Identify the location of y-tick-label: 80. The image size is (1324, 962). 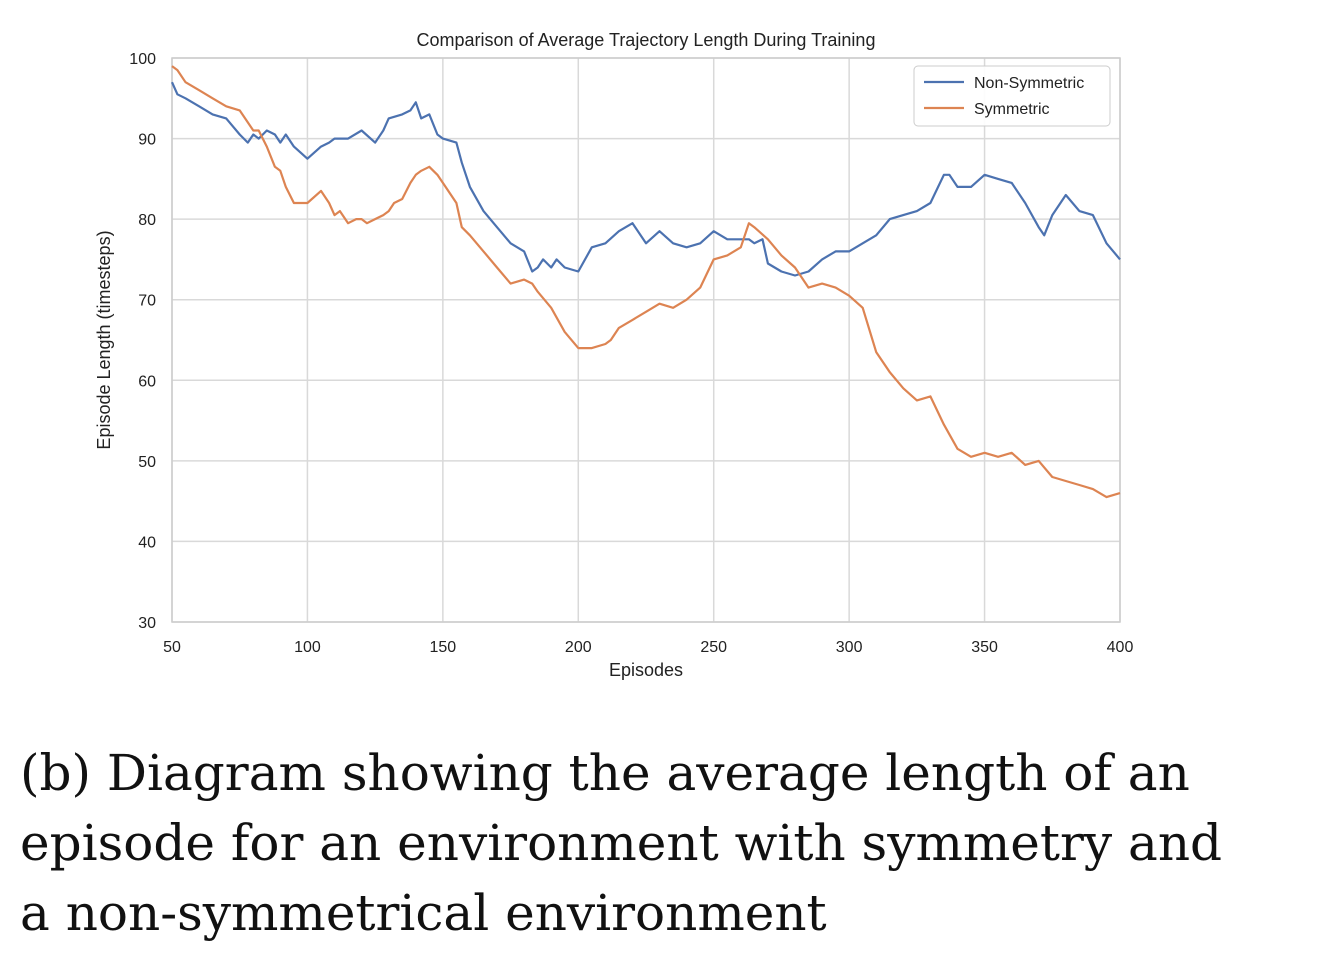
(147, 220).